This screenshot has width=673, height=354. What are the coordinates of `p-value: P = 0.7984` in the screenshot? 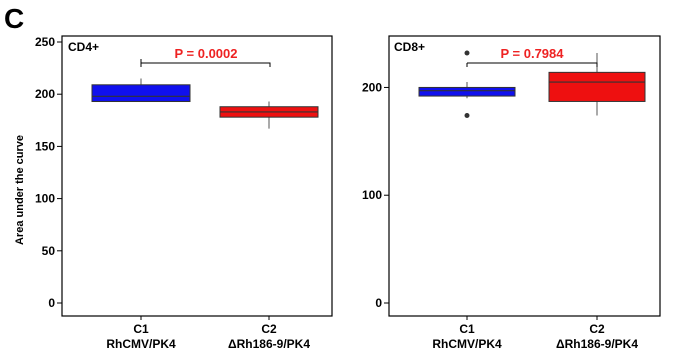 It's located at (532, 53).